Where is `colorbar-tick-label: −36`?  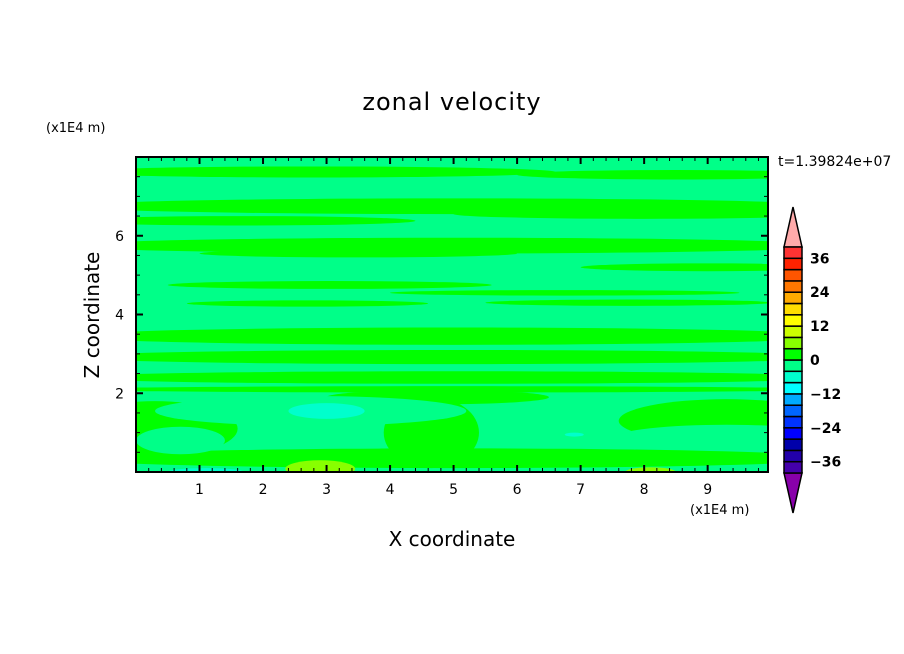
colorbar-tick-label: −36 is located at coordinates (825, 463).